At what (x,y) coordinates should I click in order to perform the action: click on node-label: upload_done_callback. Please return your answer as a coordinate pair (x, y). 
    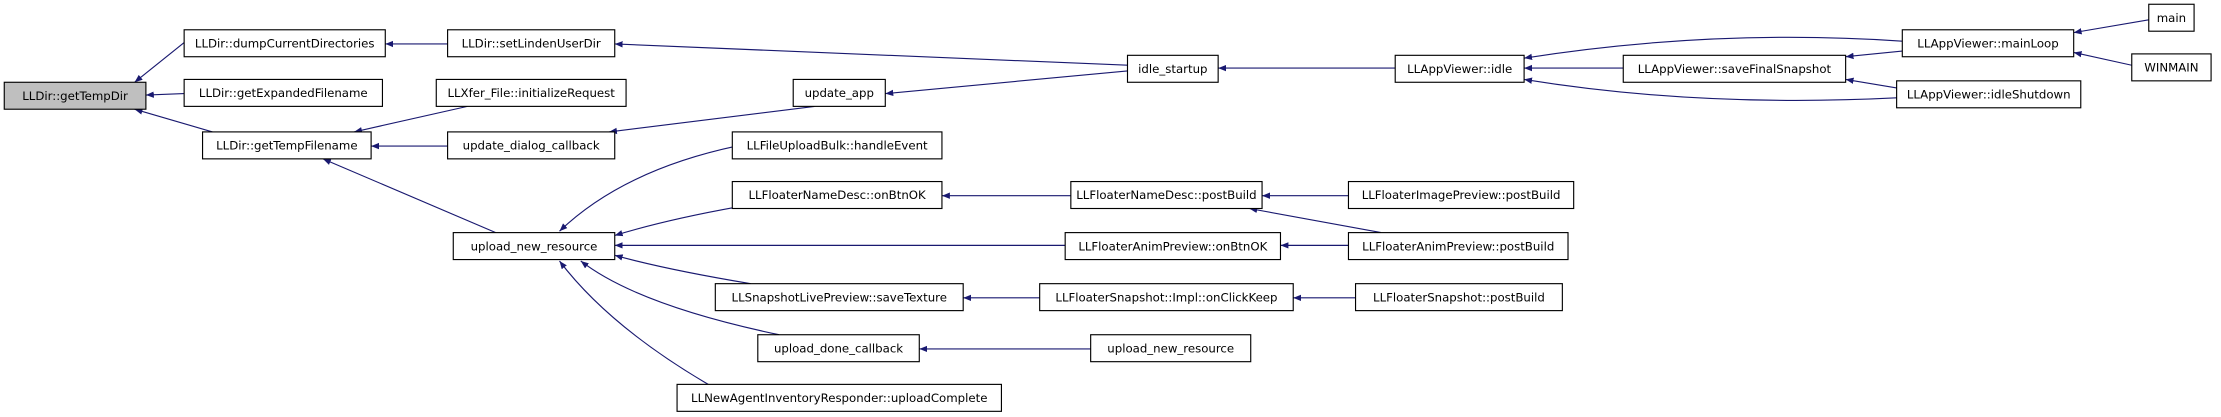
    Looking at the image, I should click on (838, 348).